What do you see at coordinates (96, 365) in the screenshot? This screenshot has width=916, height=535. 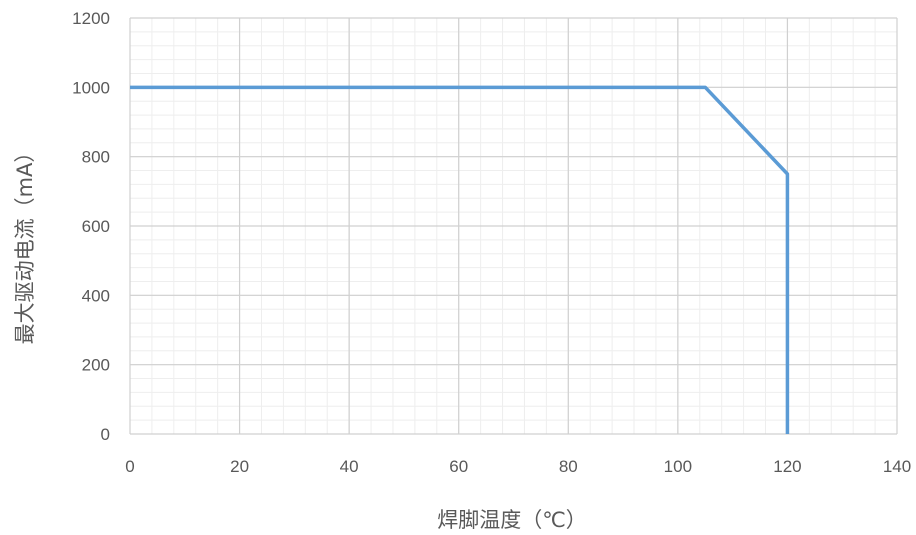 I see `y-tick-label: 200` at bounding box center [96, 365].